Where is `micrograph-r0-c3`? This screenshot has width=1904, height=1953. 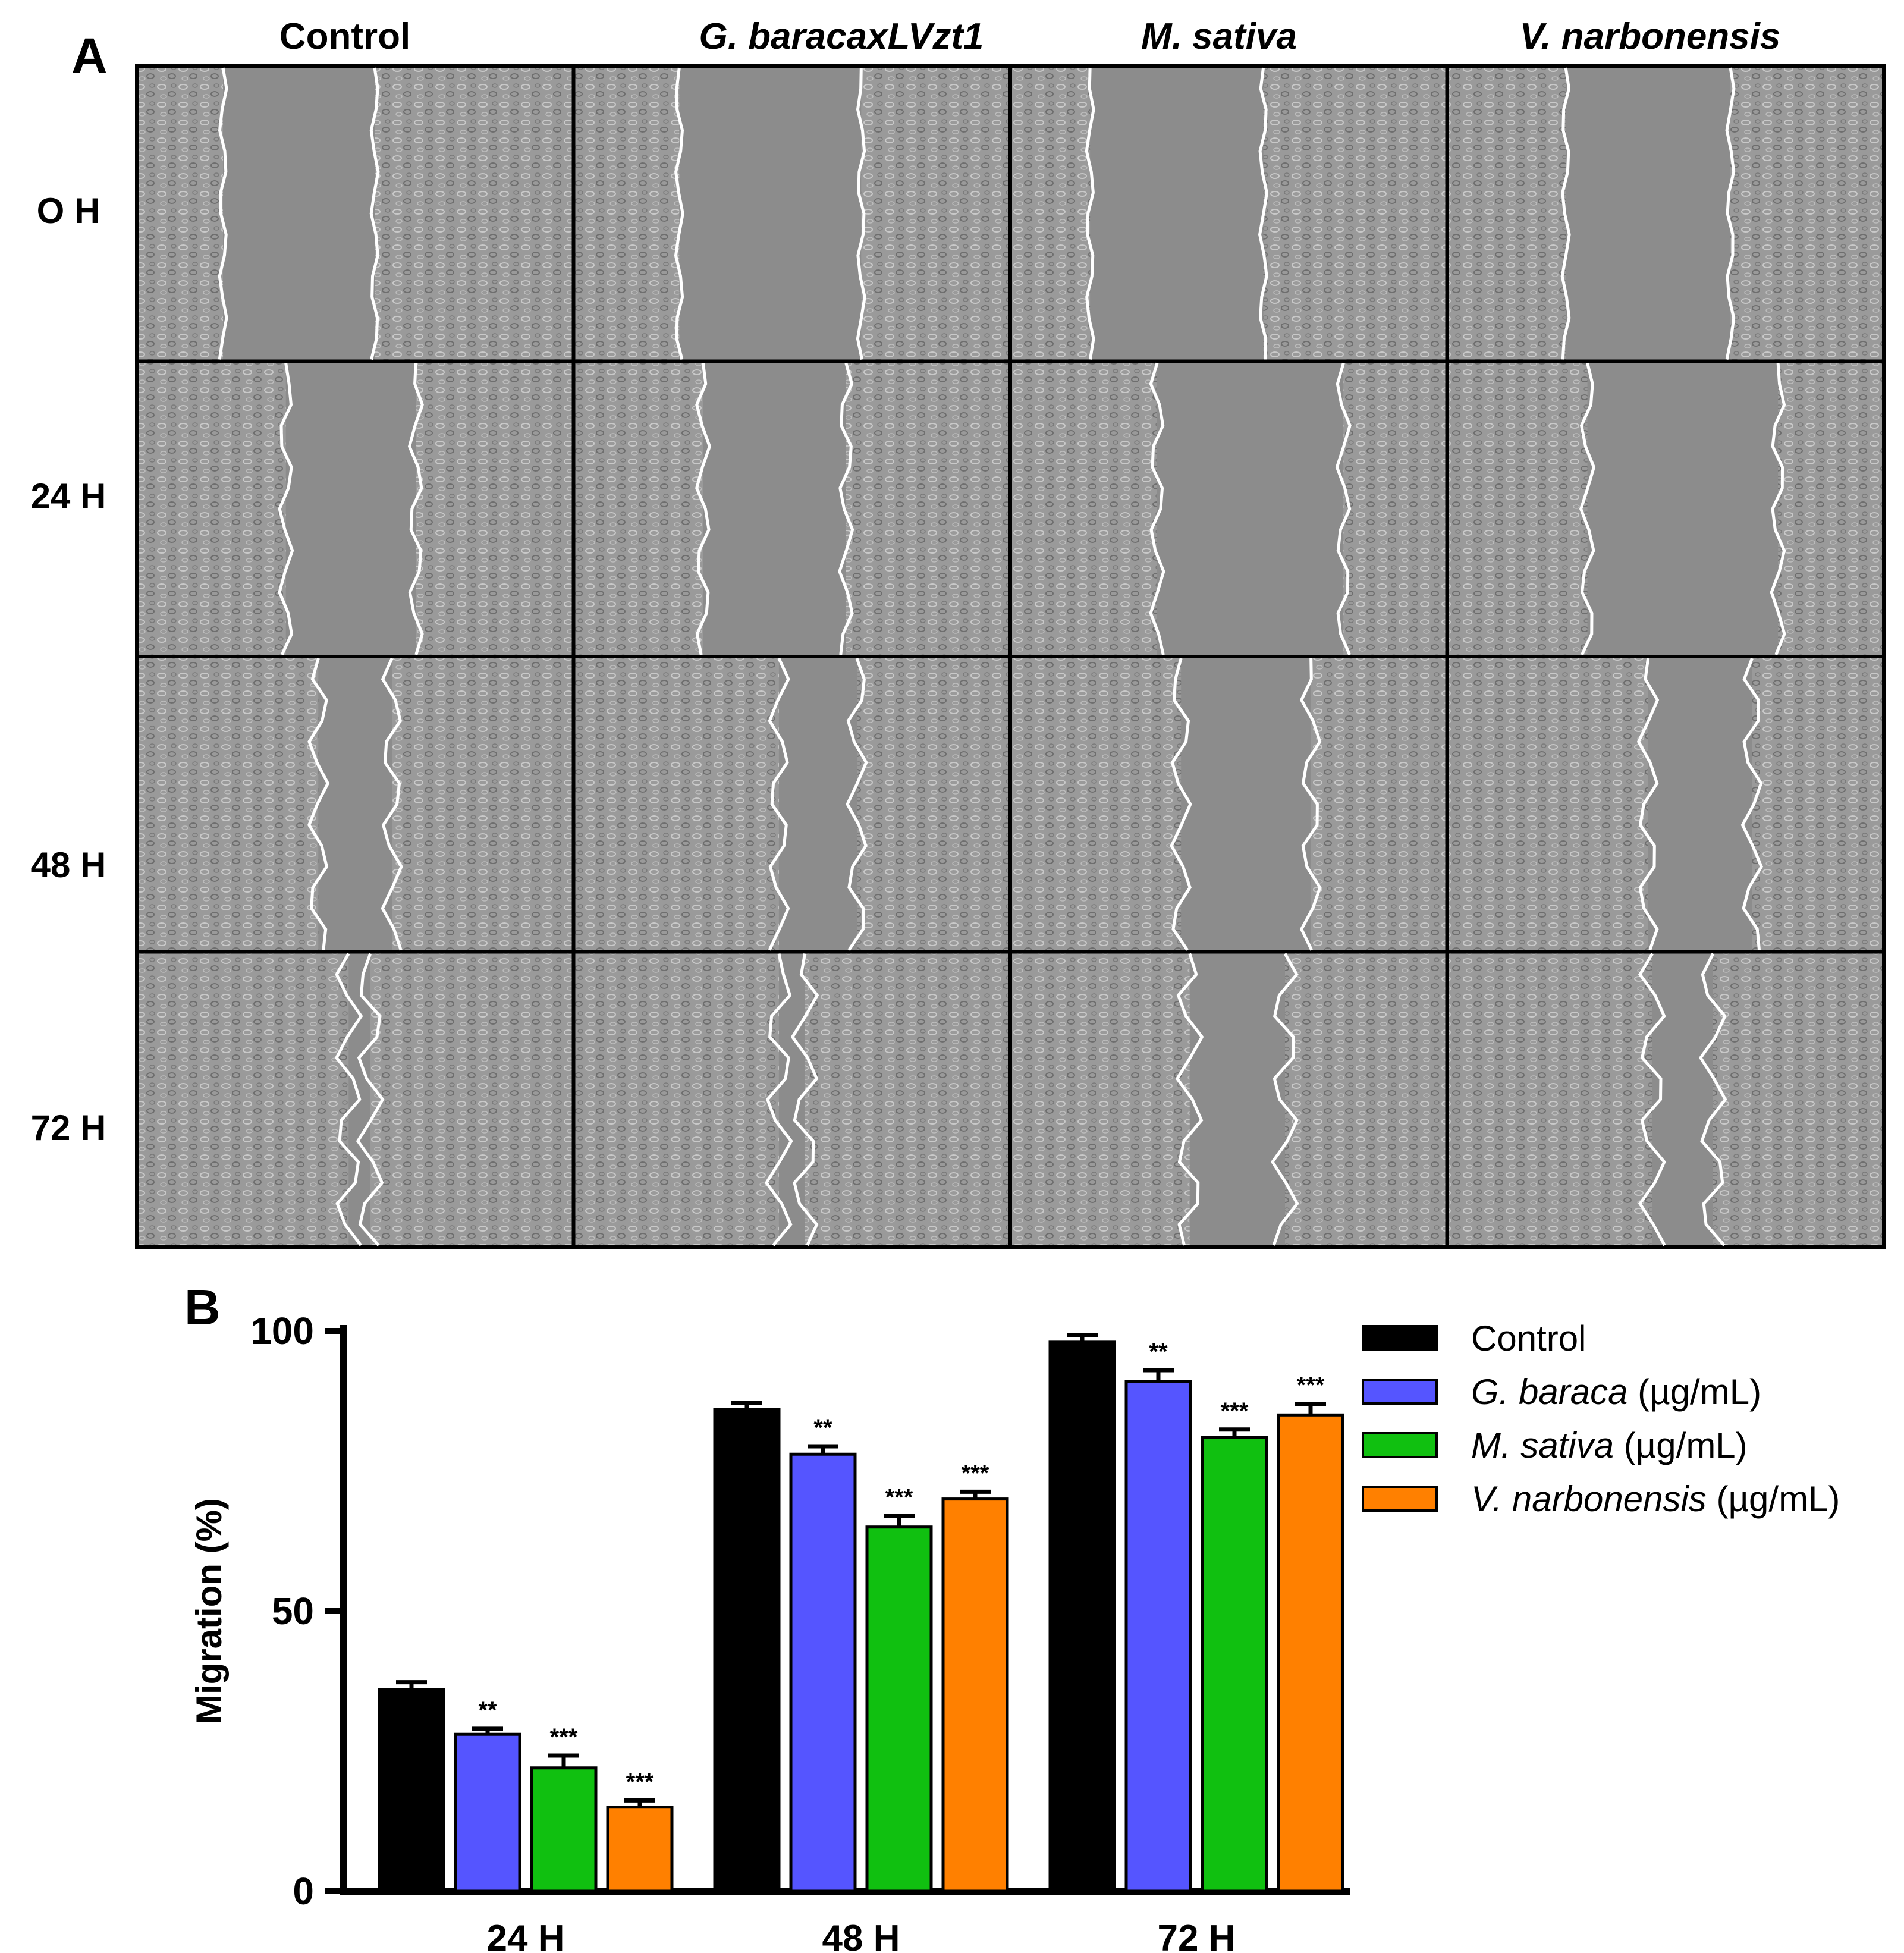
micrograph-r0-c3 is located at coordinates (1665, 214).